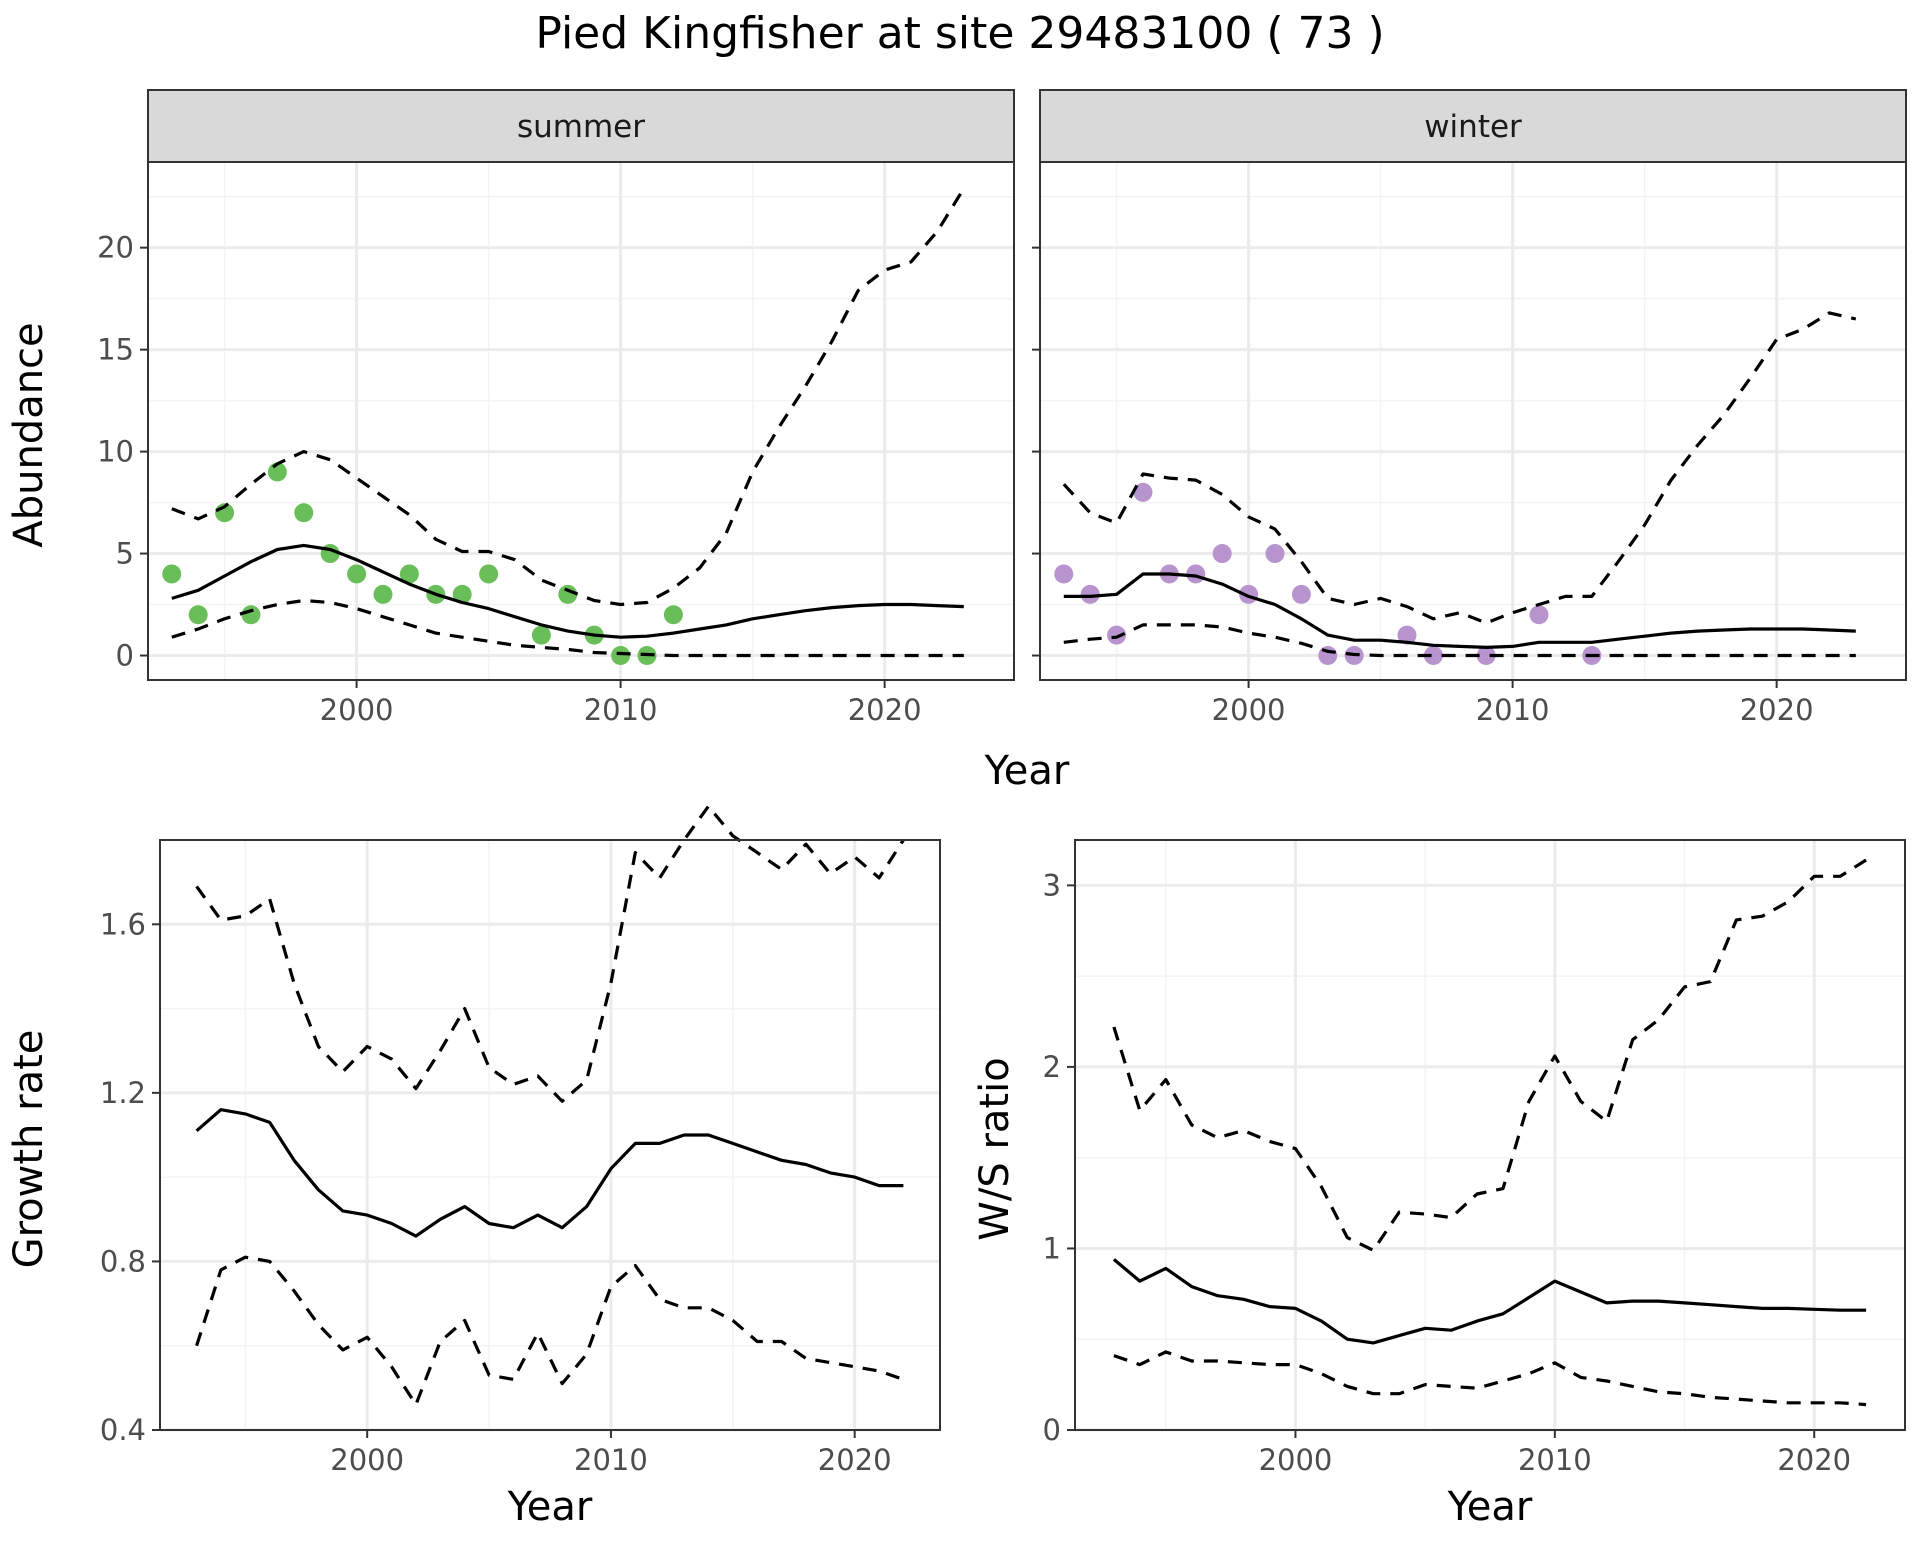 The height and width of the screenshot is (1560, 1920). I want to click on y-tick-label: 1, so click(1052, 1248).